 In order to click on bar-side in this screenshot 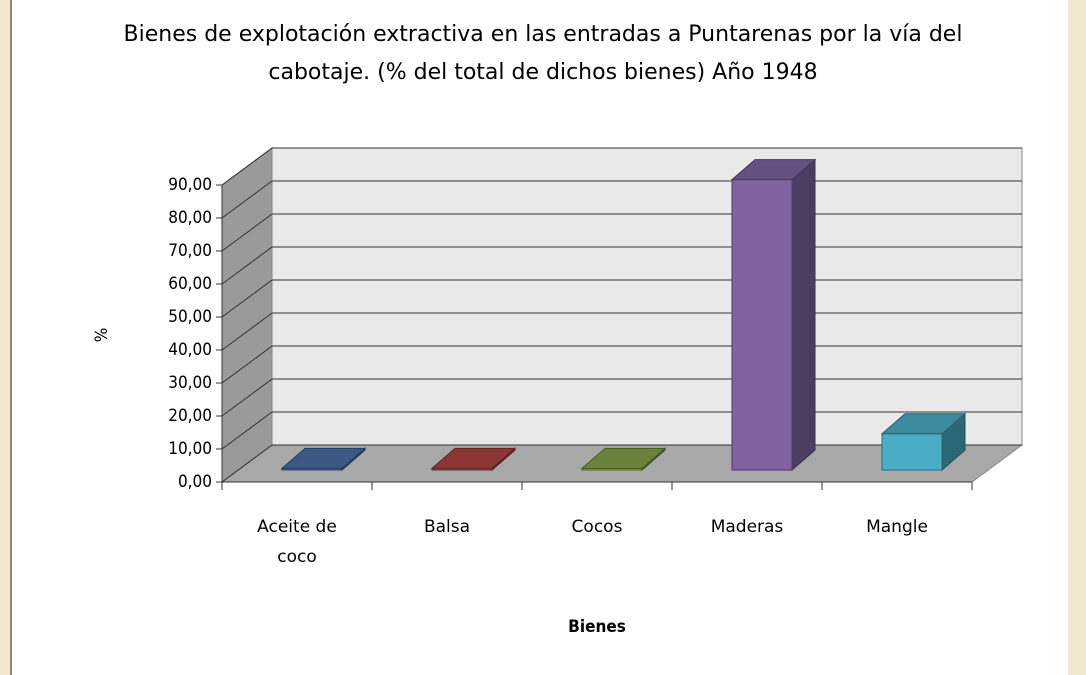, I will do `click(803, 315)`.